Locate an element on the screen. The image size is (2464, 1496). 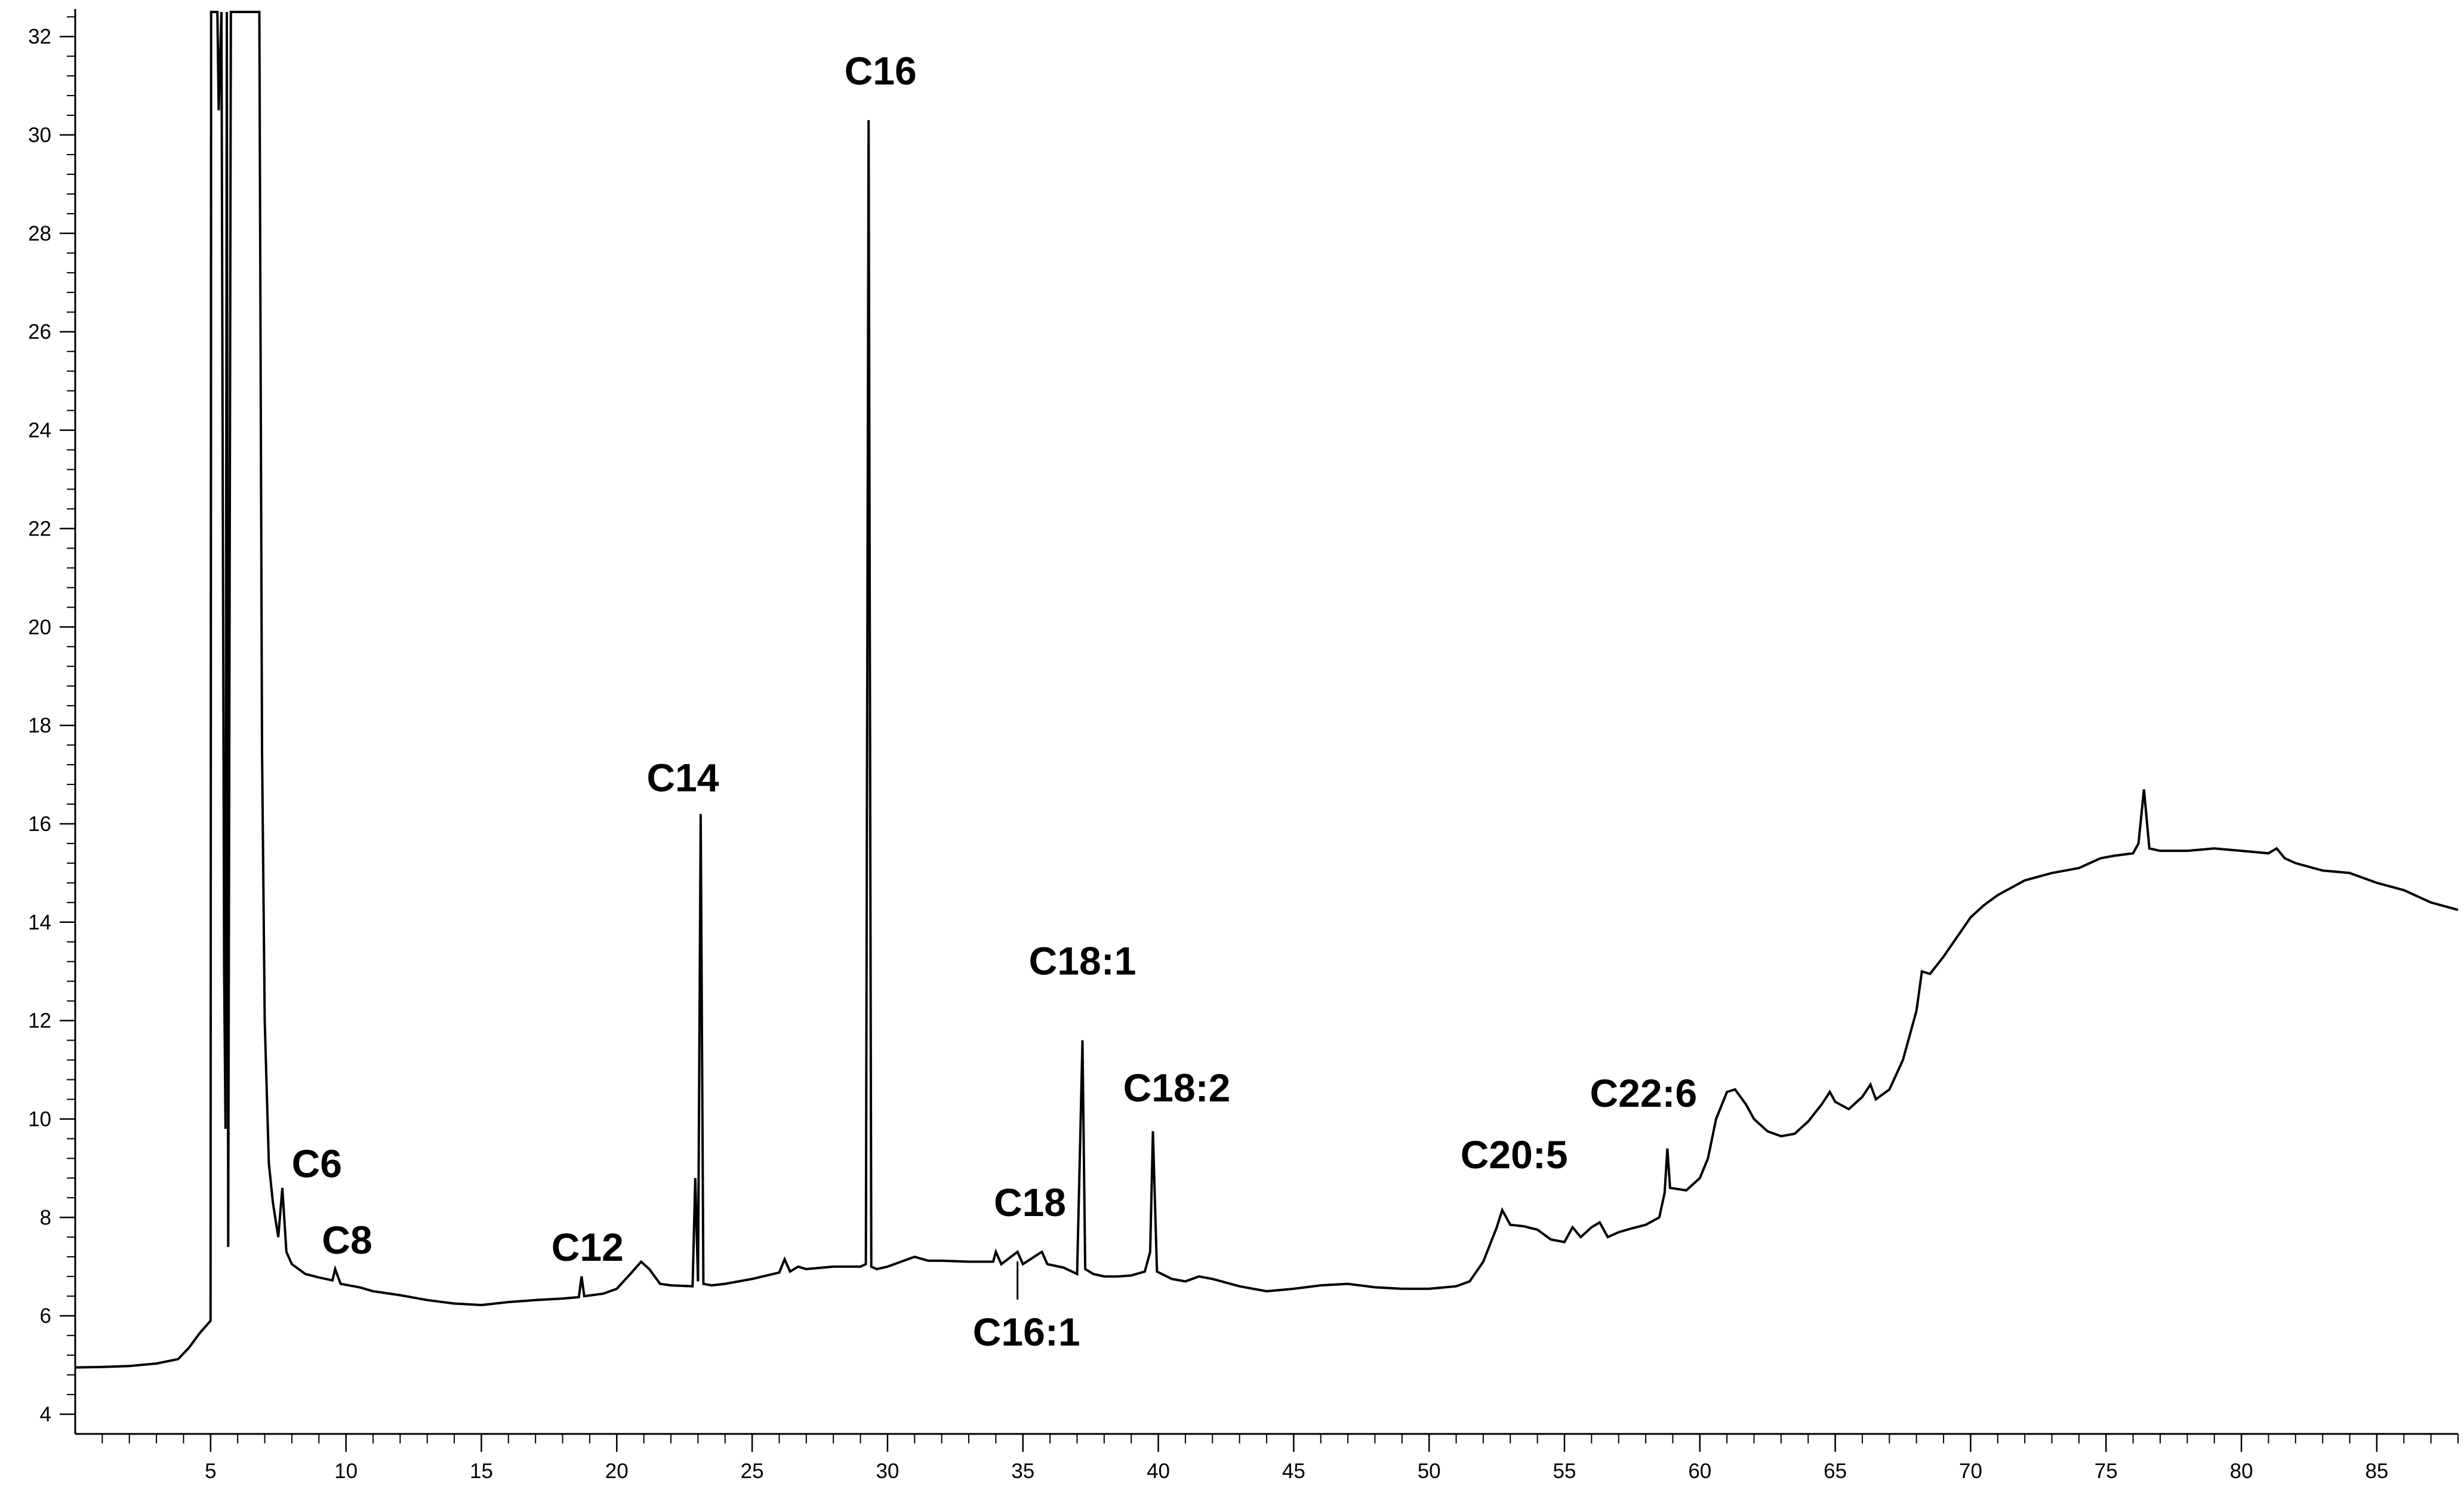
y-tick-label: 10 is located at coordinates (39, 1119).